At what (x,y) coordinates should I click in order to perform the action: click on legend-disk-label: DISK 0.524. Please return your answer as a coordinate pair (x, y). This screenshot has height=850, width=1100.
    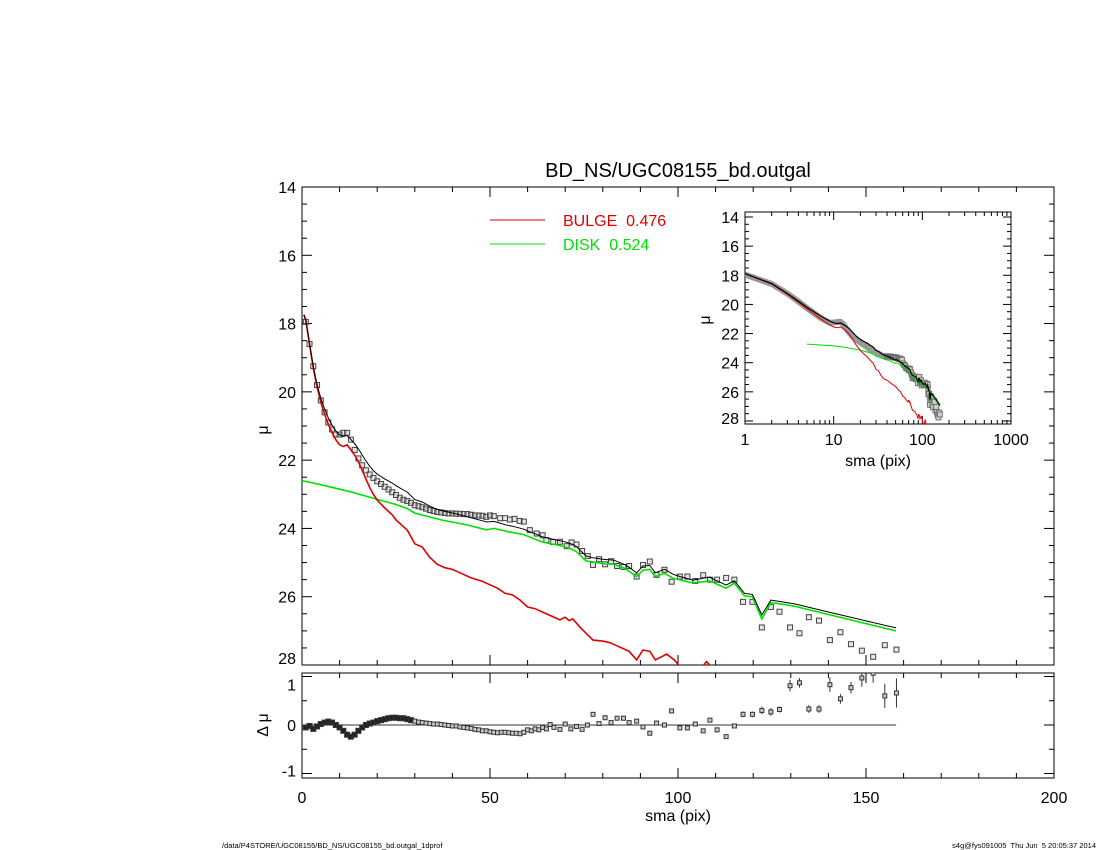
    Looking at the image, I should click on (606, 245).